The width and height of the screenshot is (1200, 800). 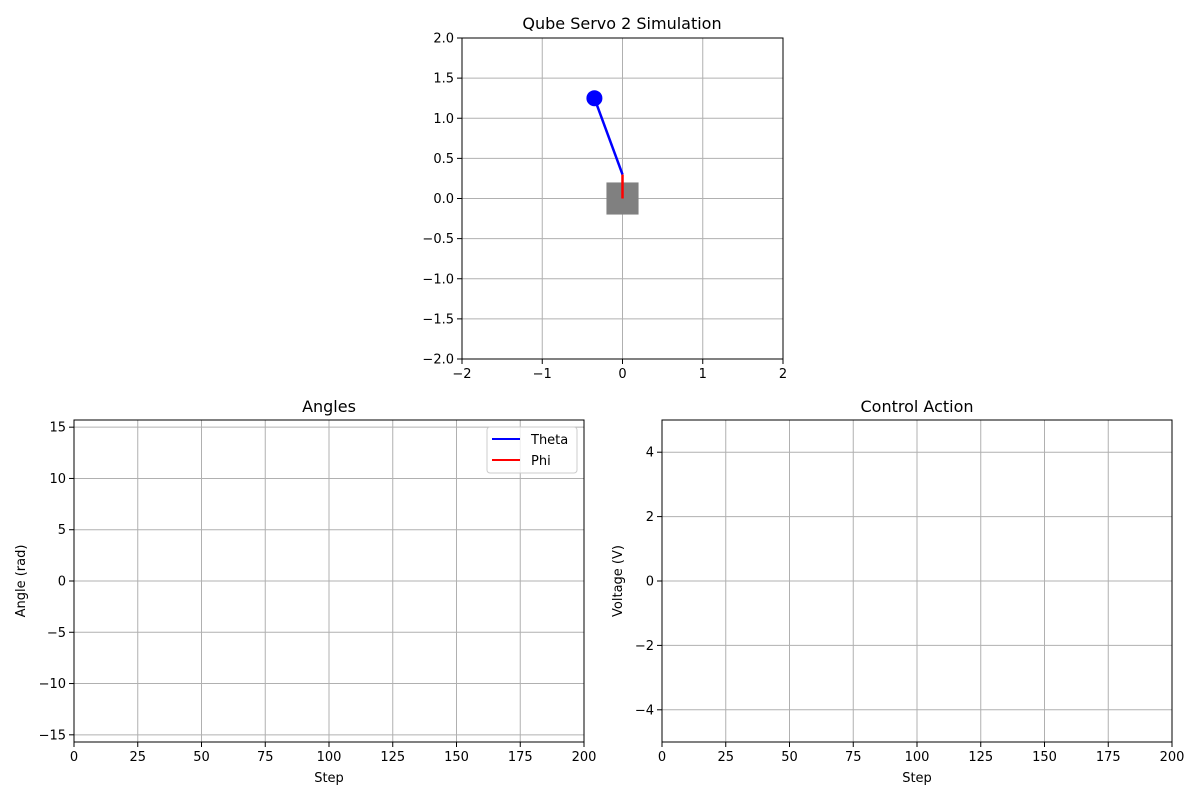 What do you see at coordinates (541, 461) in the screenshot?
I see `legend-label-phi: Phi` at bounding box center [541, 461].